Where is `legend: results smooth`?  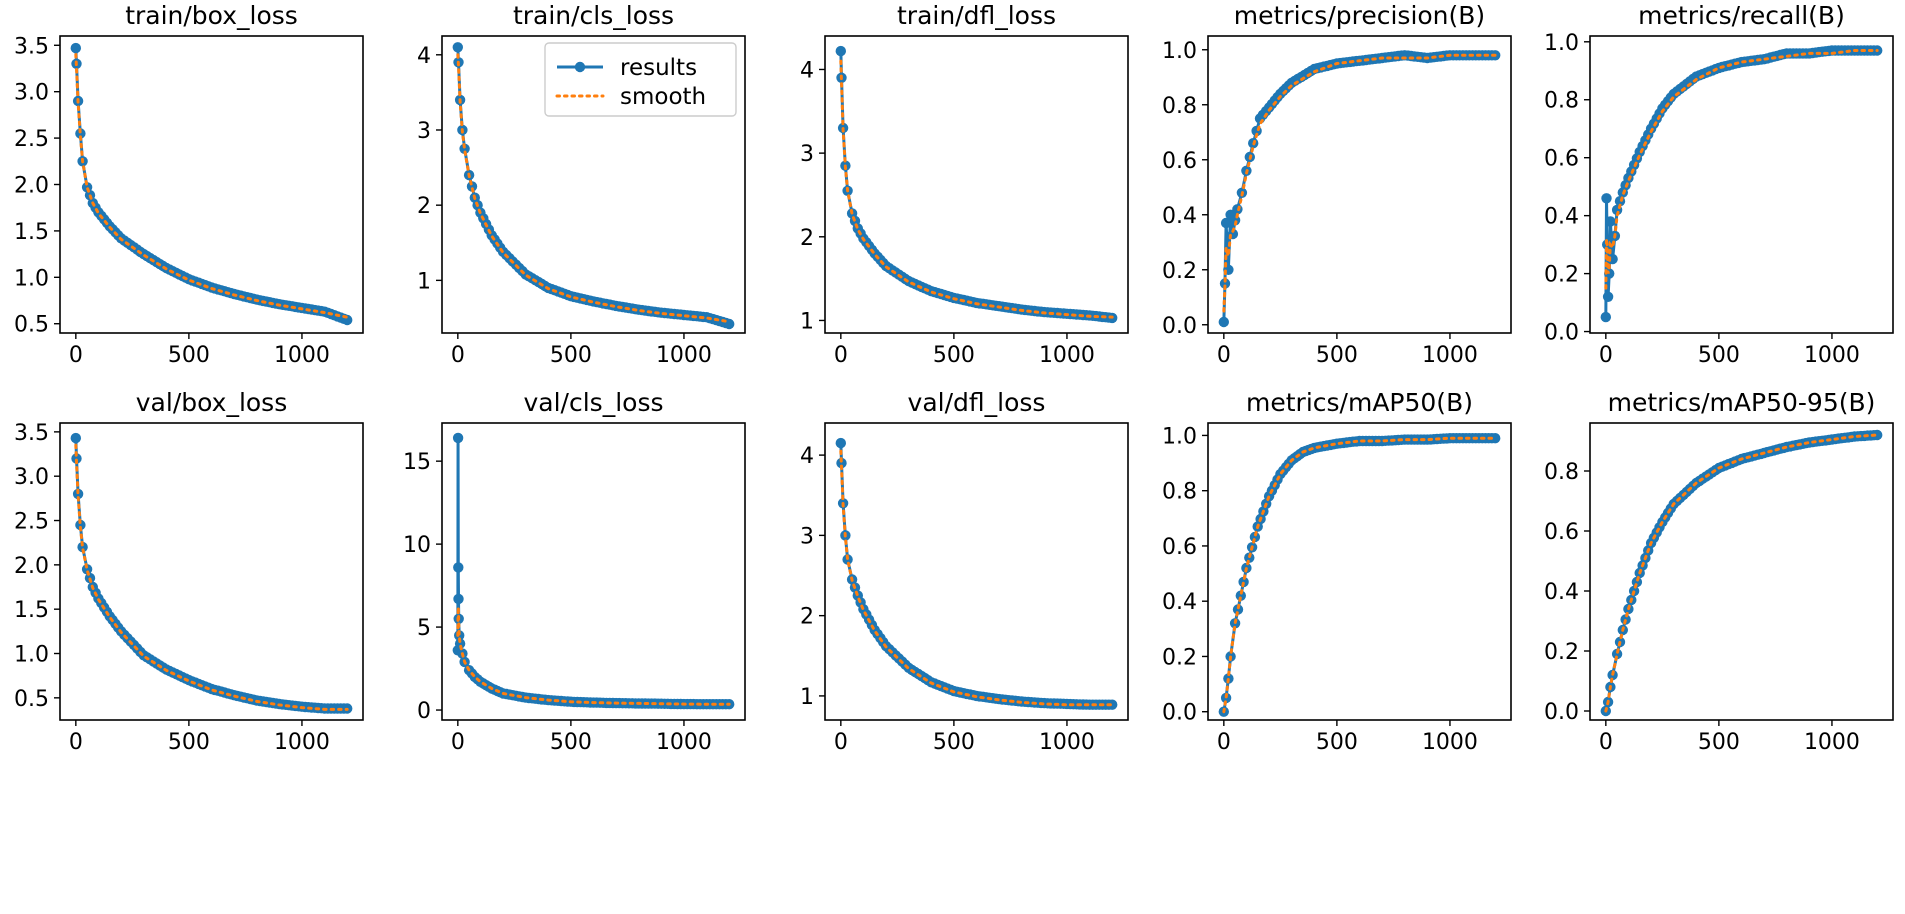
legend: results smooth is located at coordinates (640, 79).